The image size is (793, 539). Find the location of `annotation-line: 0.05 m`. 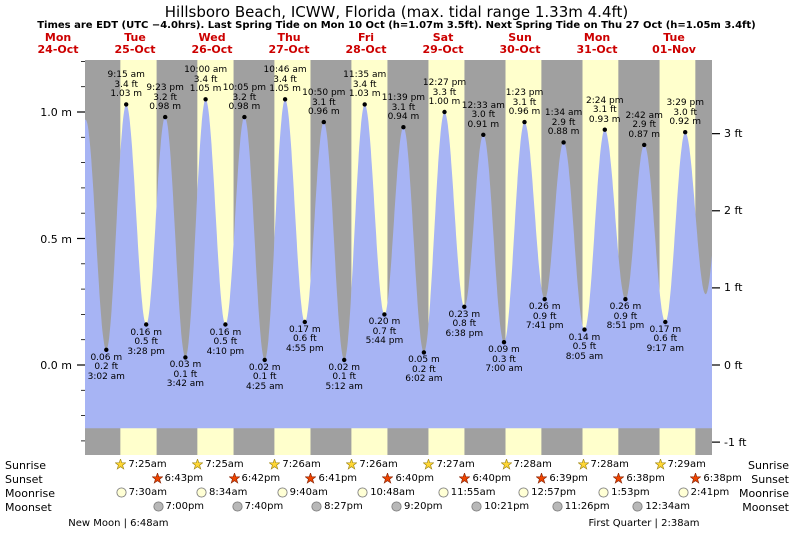

annotation-line: 0.05 m is located at coordinates (424, 360).